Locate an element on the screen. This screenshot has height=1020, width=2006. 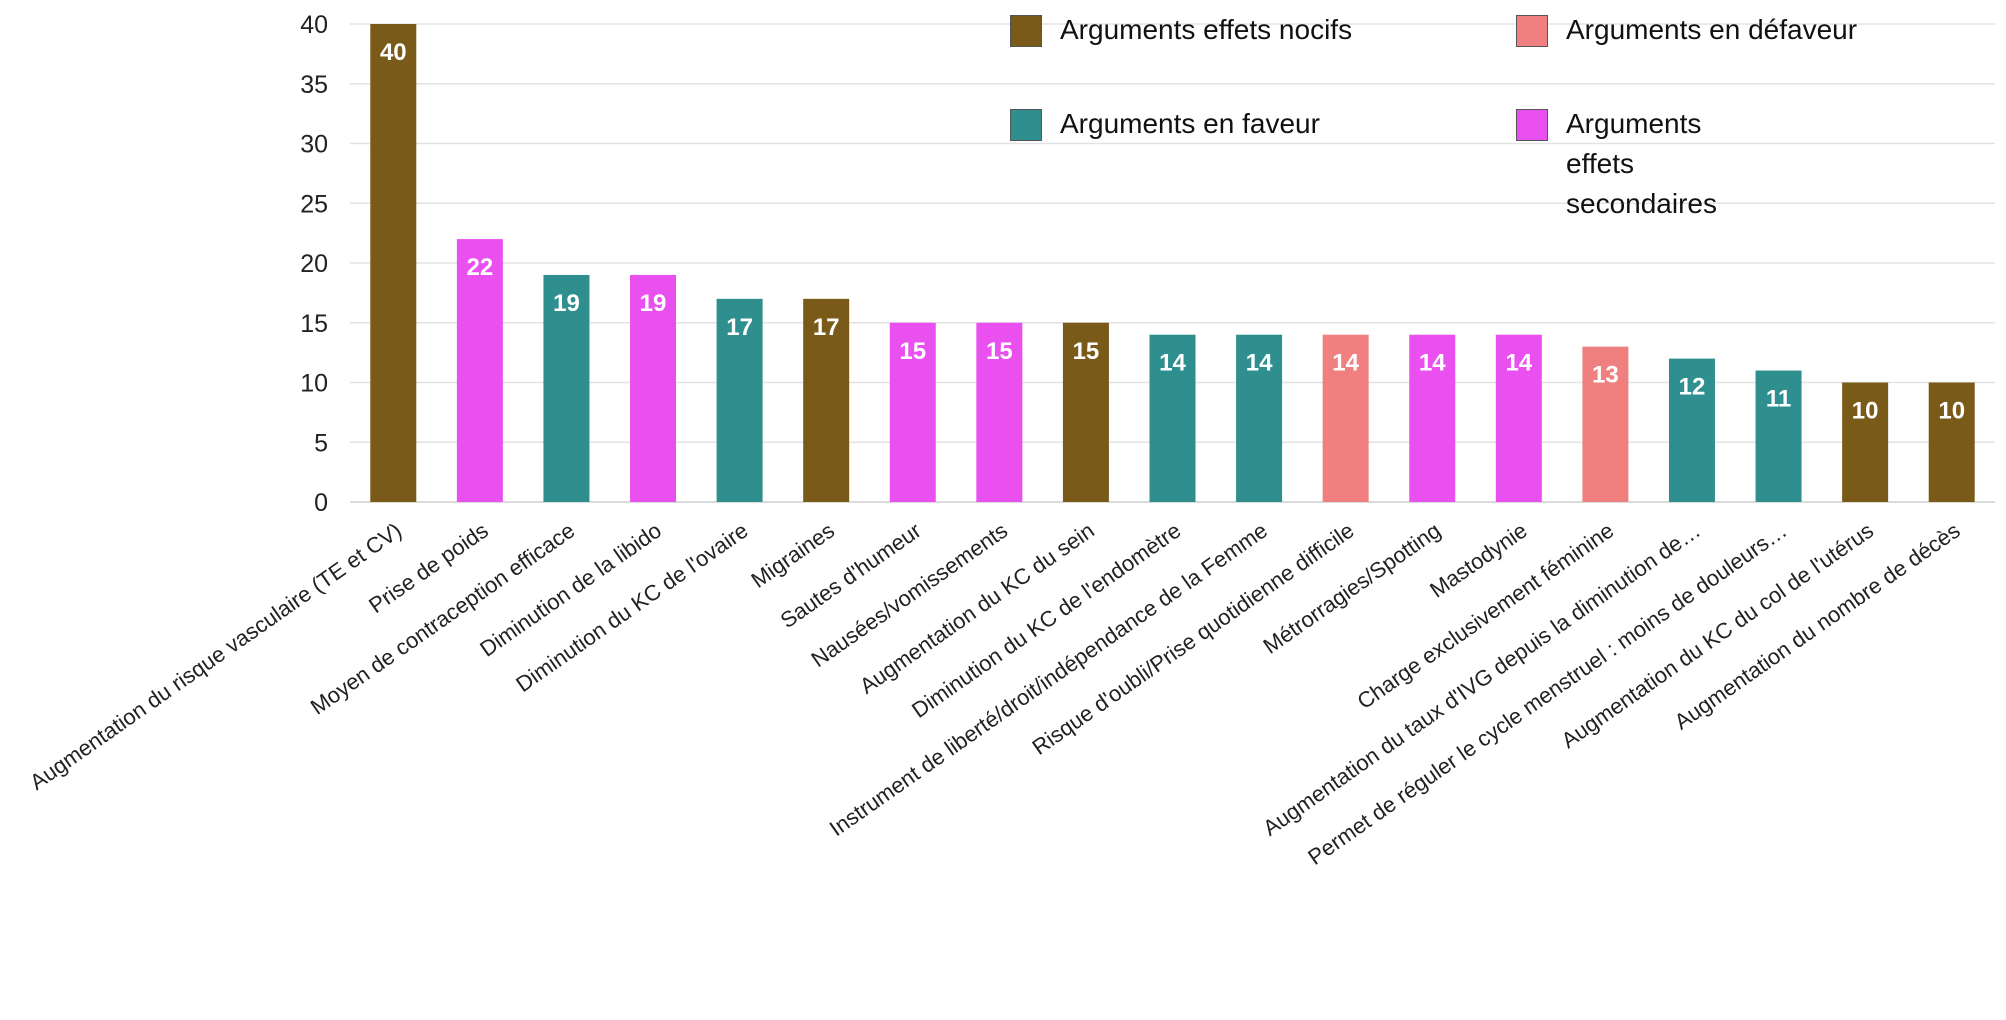
legend-label-faveur: Arguments en faveur is located at coordinates (1190, 123).